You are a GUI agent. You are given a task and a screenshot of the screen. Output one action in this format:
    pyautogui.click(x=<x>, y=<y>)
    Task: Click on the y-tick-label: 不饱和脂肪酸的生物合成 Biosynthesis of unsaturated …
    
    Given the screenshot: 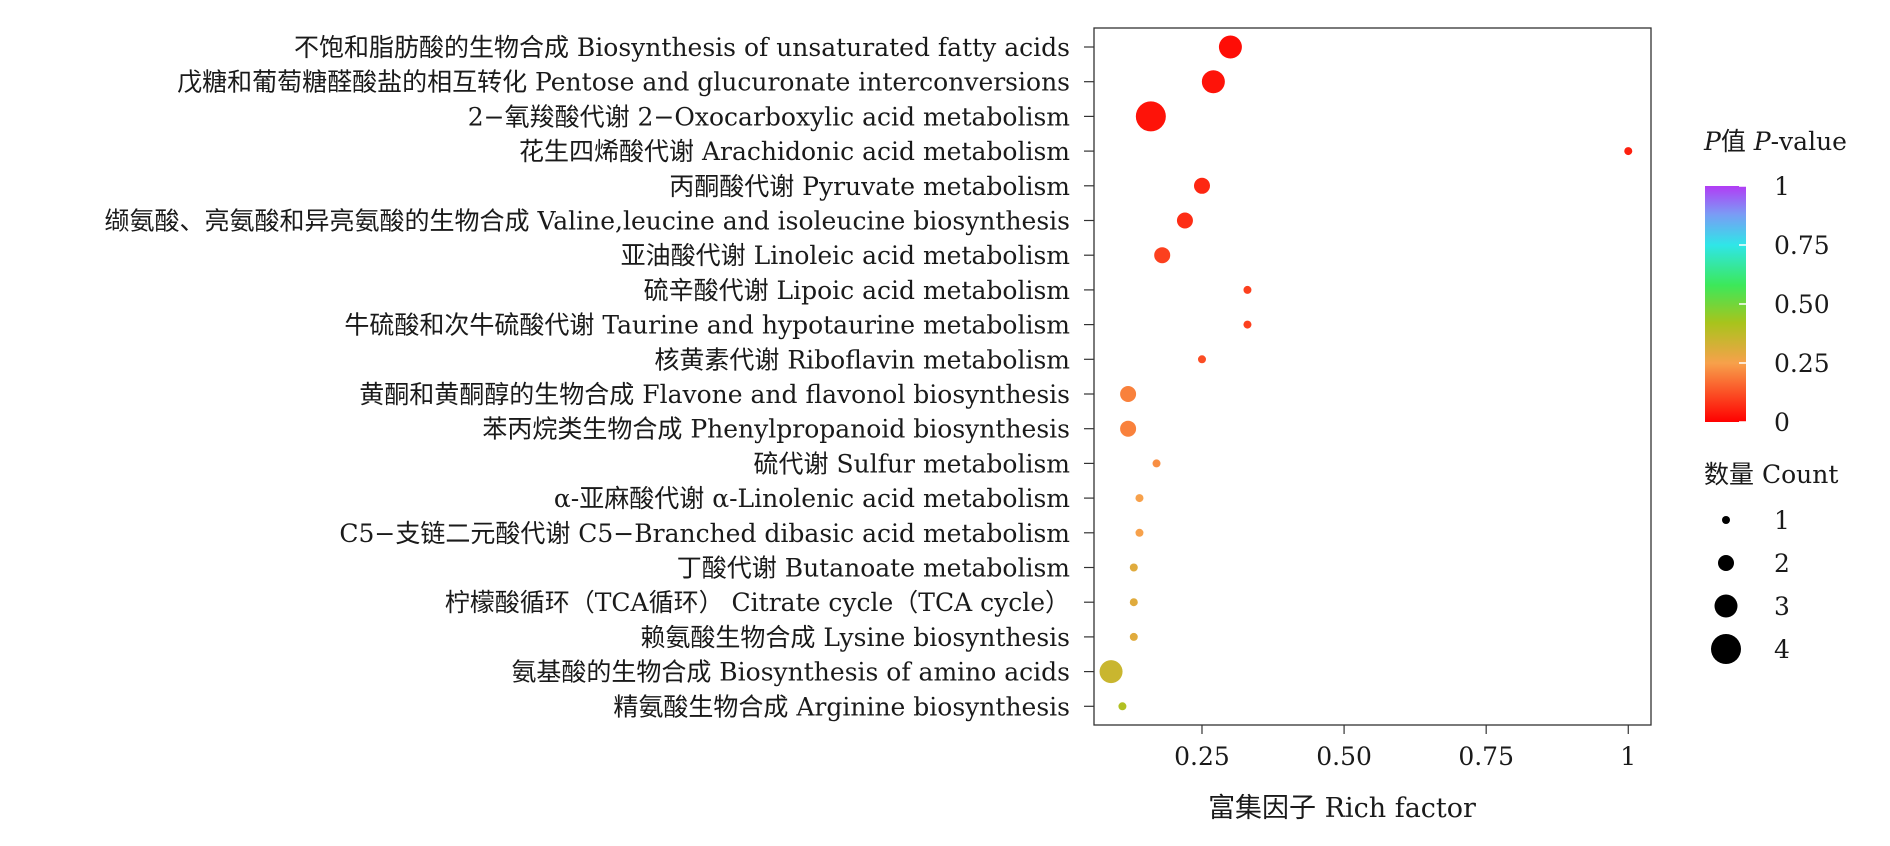 What is the action you would take?
    pyautogui.click(x=682, y=47)
    